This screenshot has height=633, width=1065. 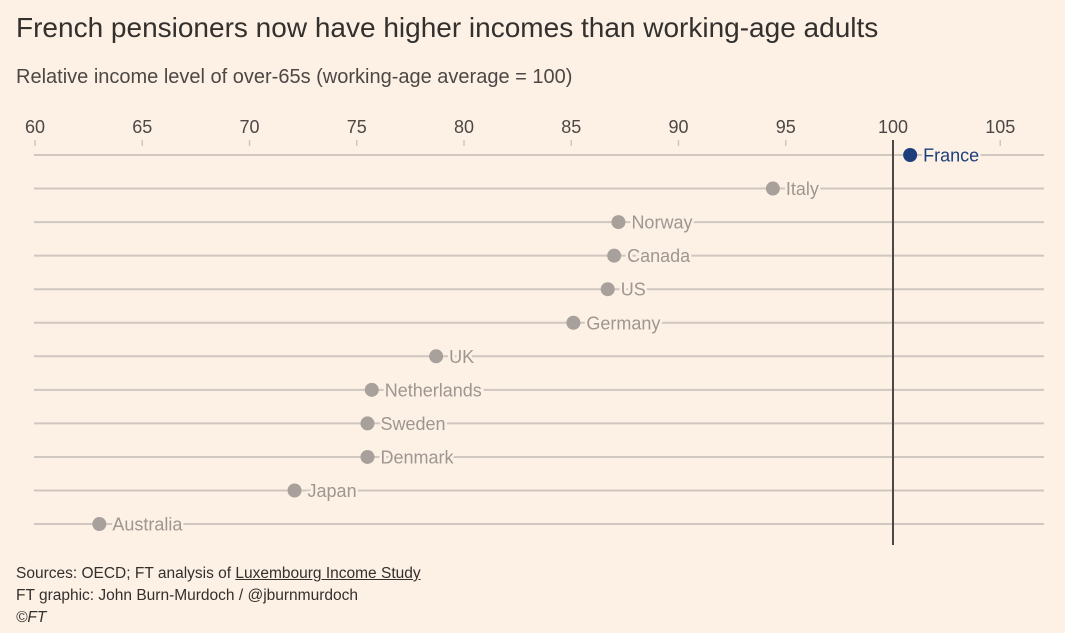 I want to click on x-tick-label: 65, so click(x=142, y=127).